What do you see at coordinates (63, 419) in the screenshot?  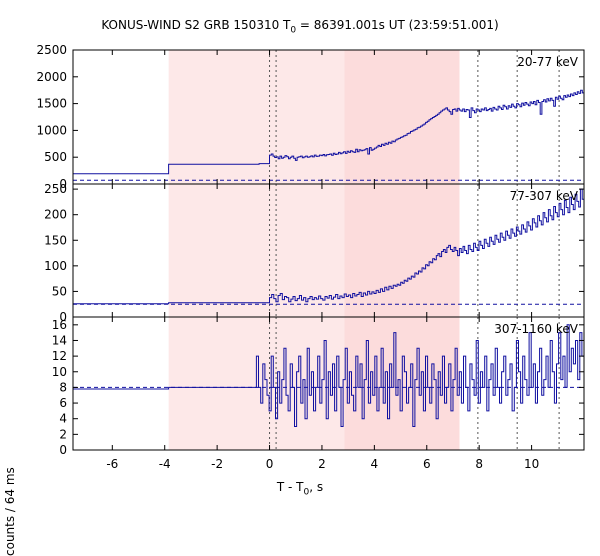 I see `y-tick-label: 4` at bounding box center [63, 419].